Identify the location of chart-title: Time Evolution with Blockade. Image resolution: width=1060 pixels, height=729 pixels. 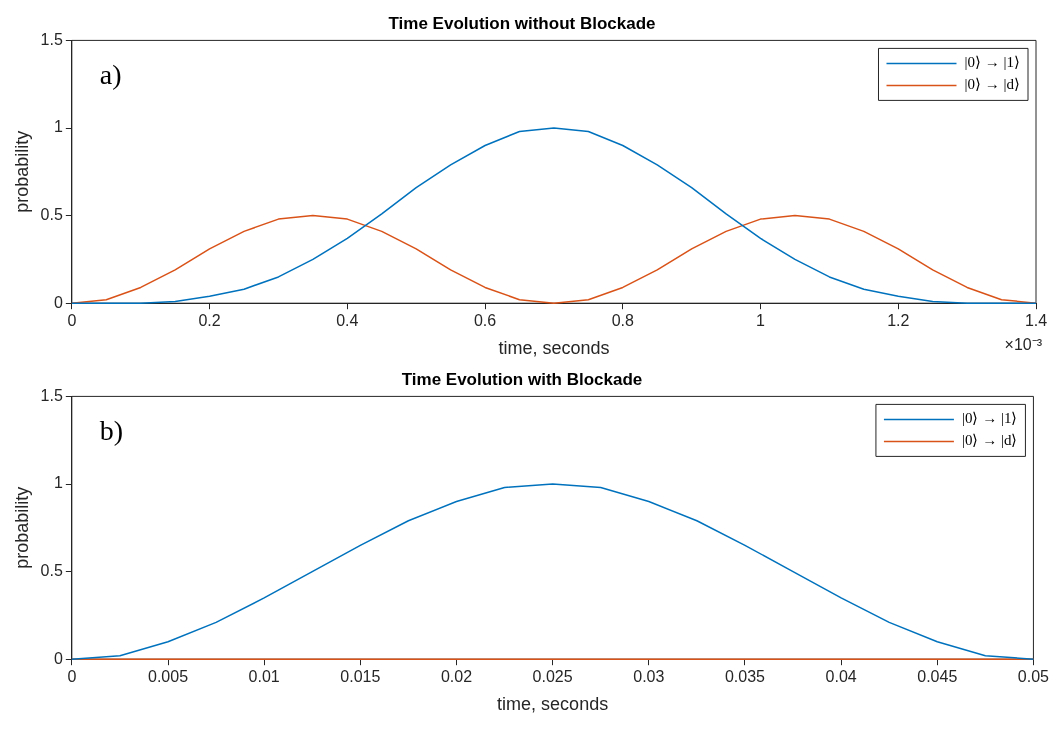
(522, 379).